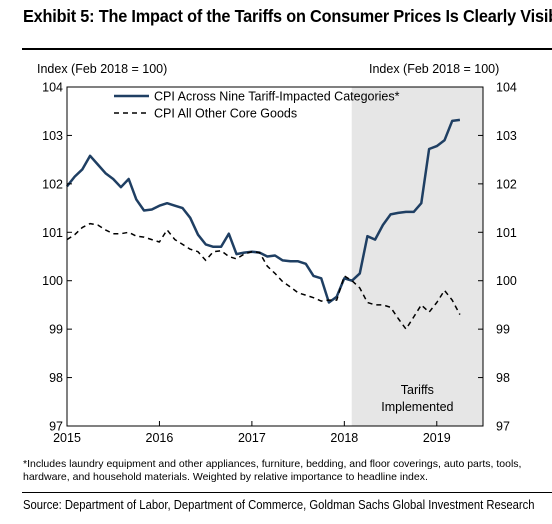  I want to click on shaded-region-label-line2: Implemented, so click(417, 407).